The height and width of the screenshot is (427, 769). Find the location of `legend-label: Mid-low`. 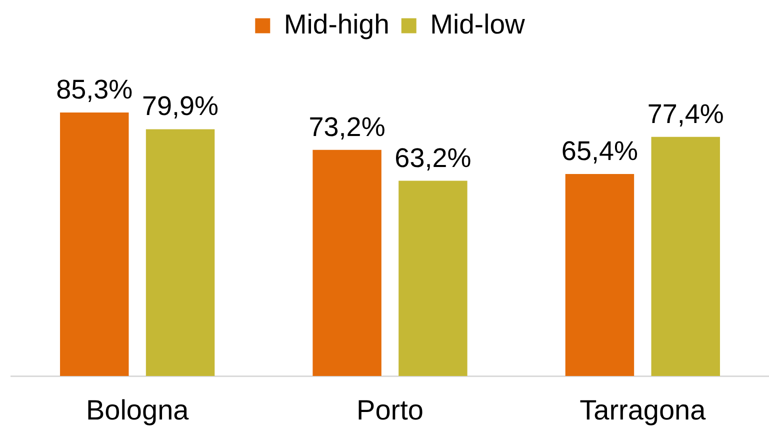

legend-label: Mid-low is located at coordinates (477, 24).